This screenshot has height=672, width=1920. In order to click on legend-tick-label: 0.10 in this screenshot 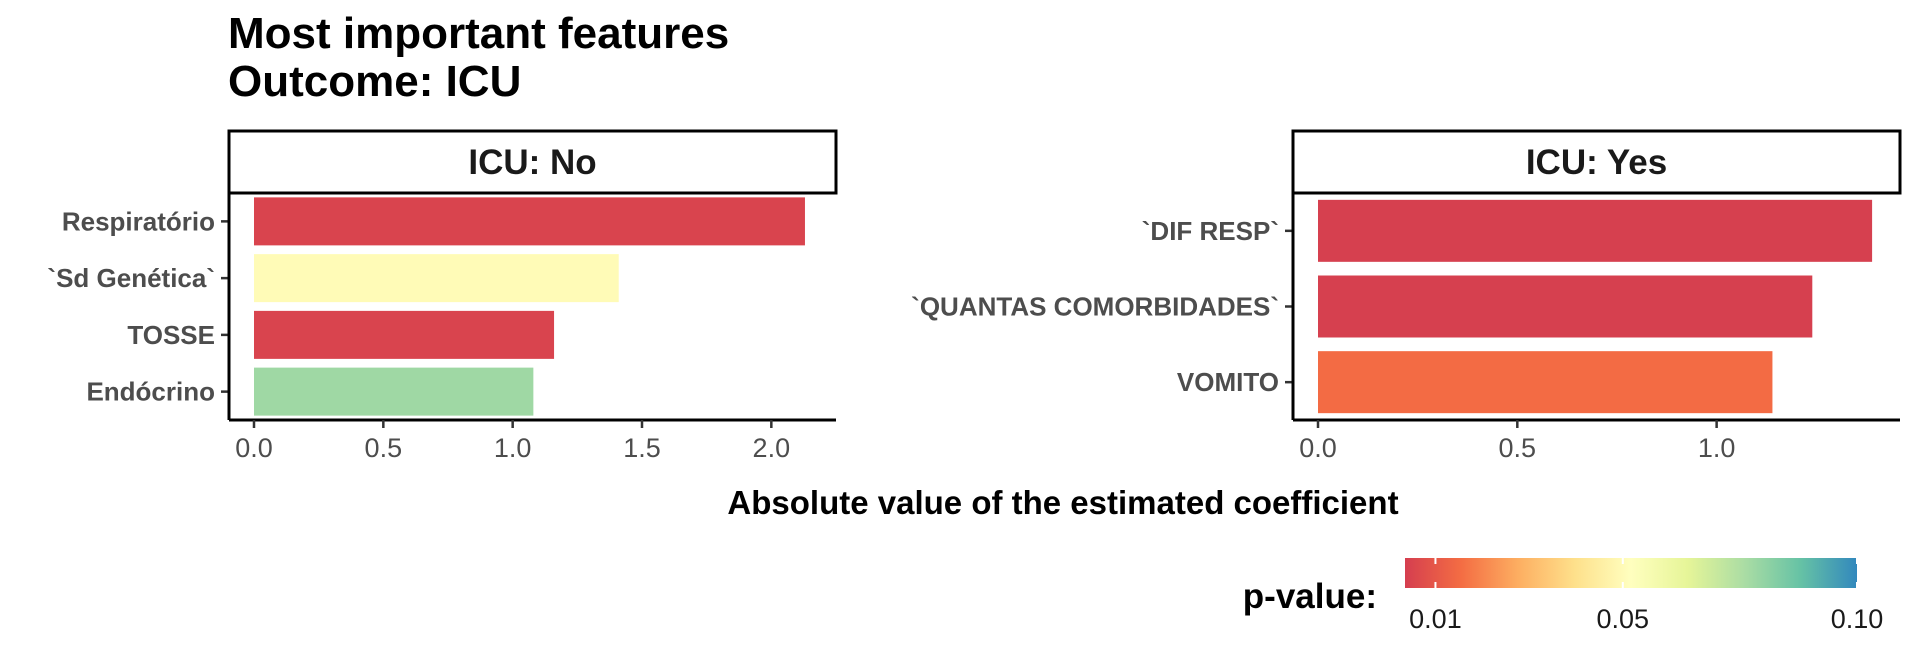, I will do `click(1857, 619)`.